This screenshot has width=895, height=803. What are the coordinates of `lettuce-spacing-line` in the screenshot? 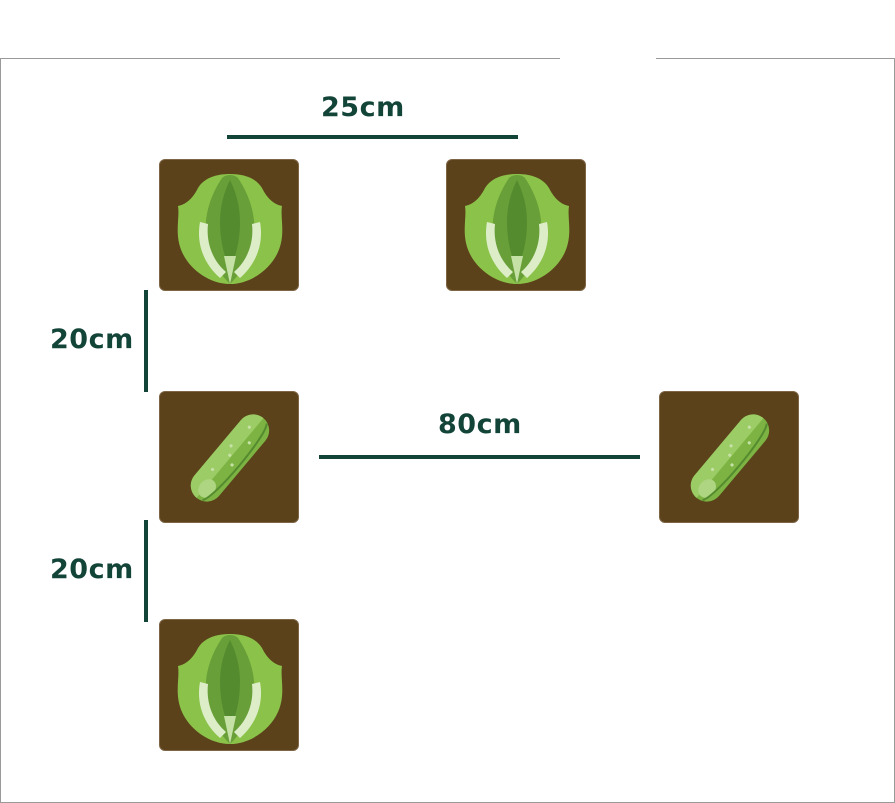 It's located at (372, 137).